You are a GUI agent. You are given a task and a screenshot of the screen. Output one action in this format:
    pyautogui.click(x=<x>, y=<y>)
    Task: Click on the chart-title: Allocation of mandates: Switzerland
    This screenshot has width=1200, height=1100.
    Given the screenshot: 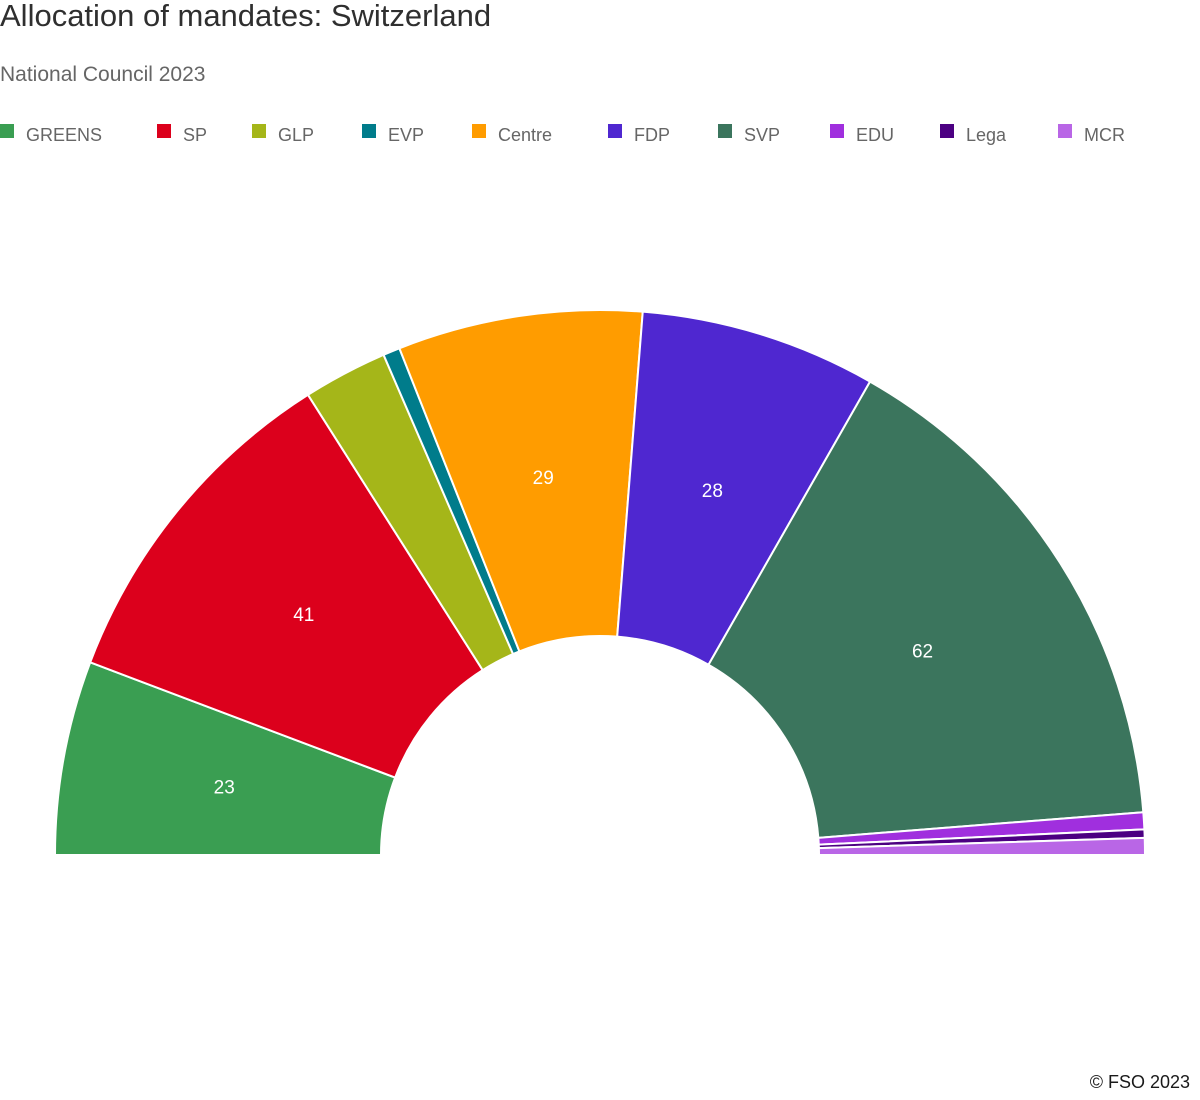 What is the action you would take?
    pyautogui.click(x=246, y=16)
    